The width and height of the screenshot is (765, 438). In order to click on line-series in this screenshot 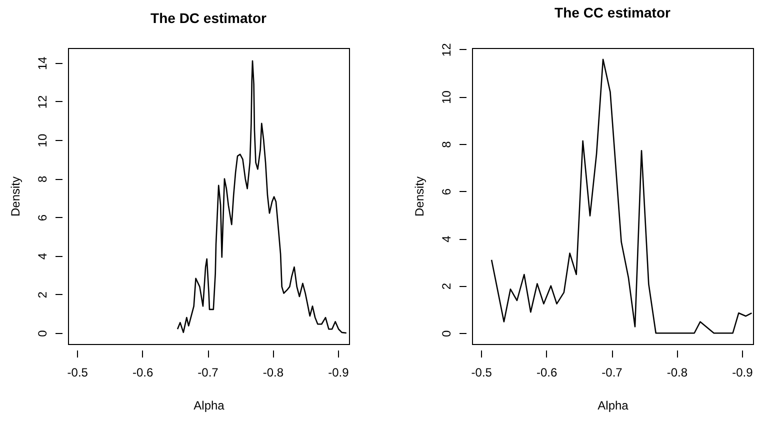, I will do `click(262, 197)`.